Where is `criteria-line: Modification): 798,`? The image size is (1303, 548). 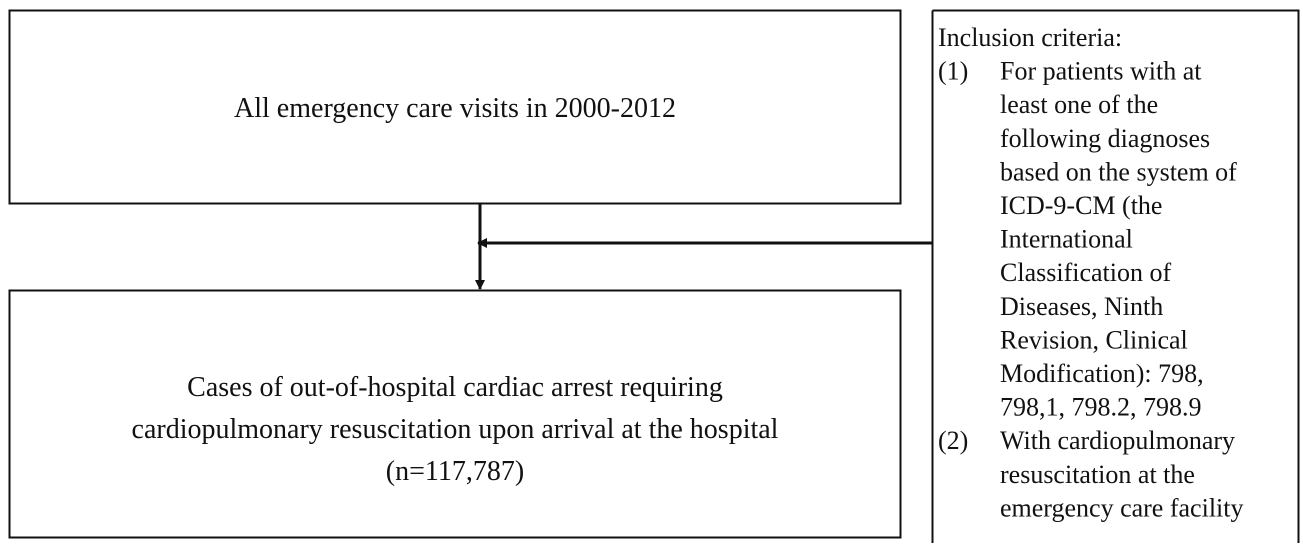
criteria-line: Modification): 798, is located at coordinates (1102, 373).